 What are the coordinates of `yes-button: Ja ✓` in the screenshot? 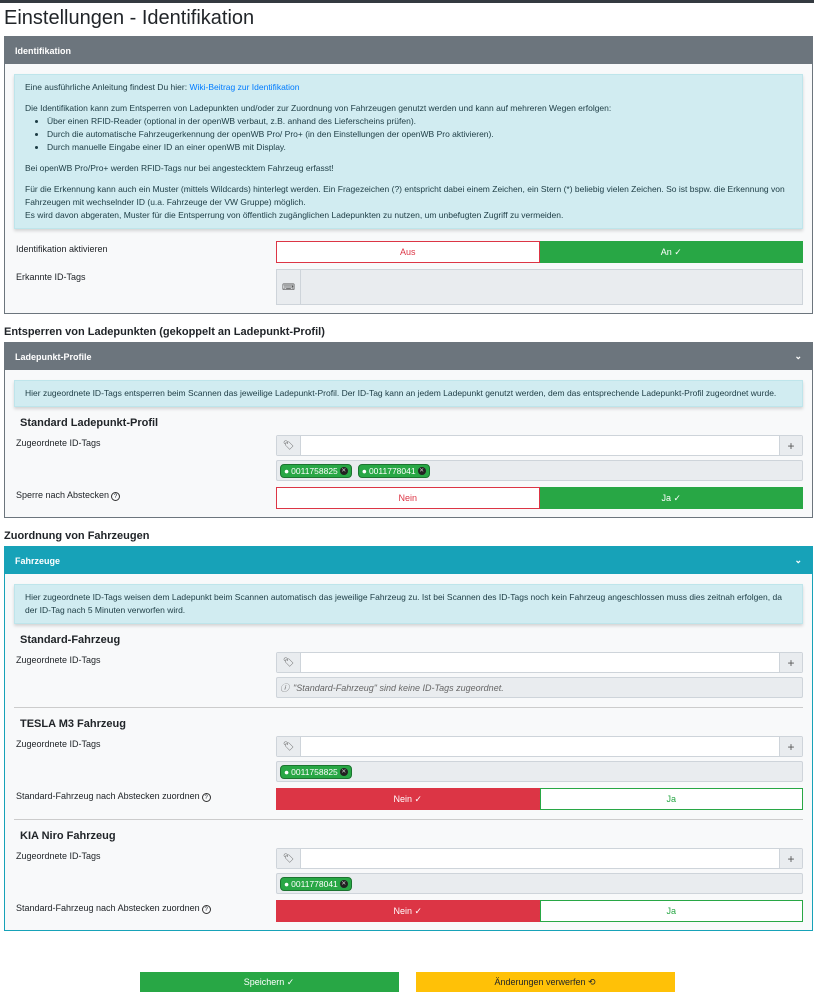 It's located at (671, 498).